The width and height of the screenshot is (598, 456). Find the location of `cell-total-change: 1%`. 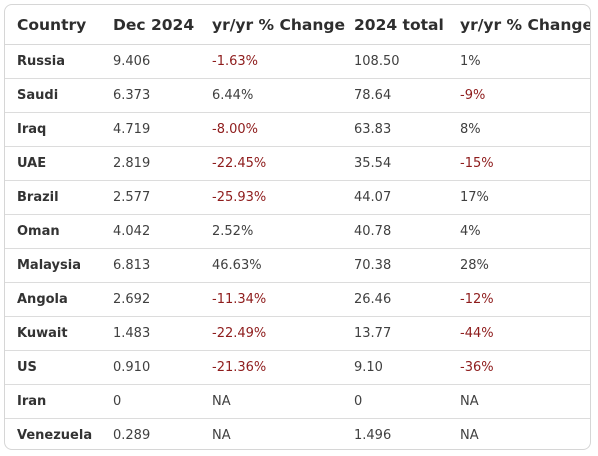

cell-total-change: 1% is located at coordinates (519, 61).